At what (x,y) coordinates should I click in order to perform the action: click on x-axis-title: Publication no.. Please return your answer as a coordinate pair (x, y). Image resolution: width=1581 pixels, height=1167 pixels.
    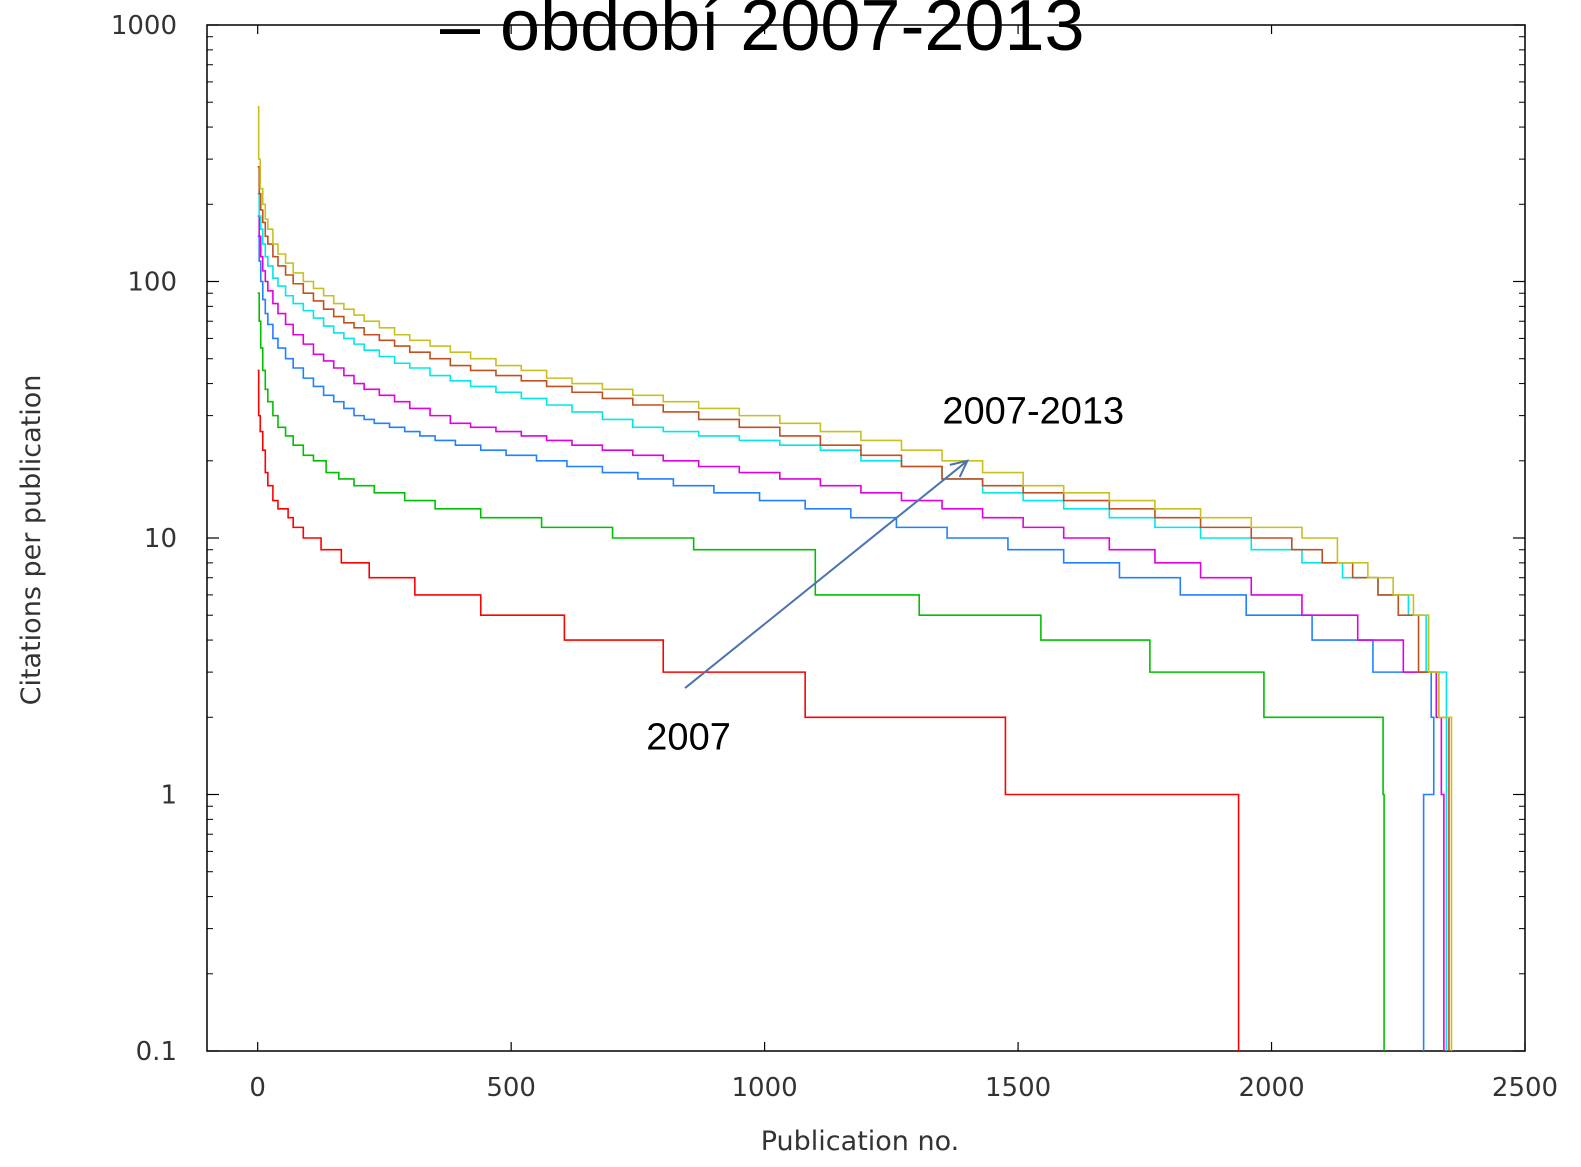
    Looking at the image, I should click on (860, 1141).